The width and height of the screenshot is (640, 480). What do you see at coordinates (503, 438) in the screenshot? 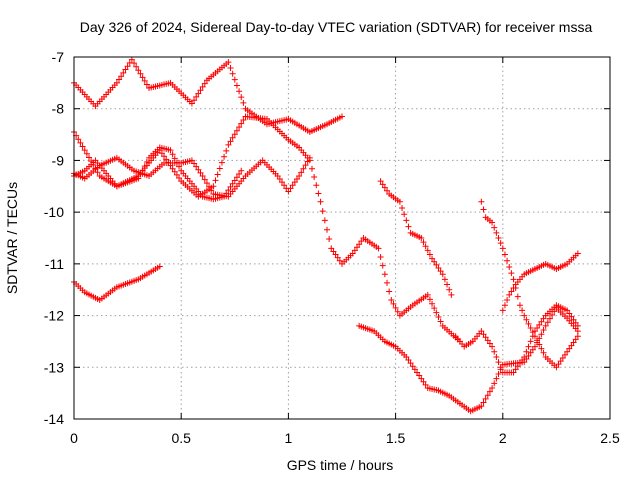
I see `x-tick-label: 2` at bounding box center [503, 438].